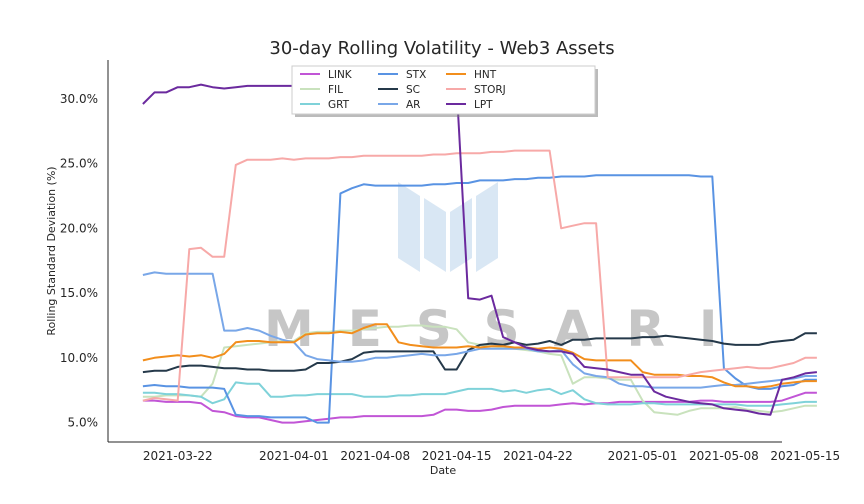  Describe the element at coordinates (79, 228) in the screenshot. I see `y-tick-label: 20.0%` at that location.